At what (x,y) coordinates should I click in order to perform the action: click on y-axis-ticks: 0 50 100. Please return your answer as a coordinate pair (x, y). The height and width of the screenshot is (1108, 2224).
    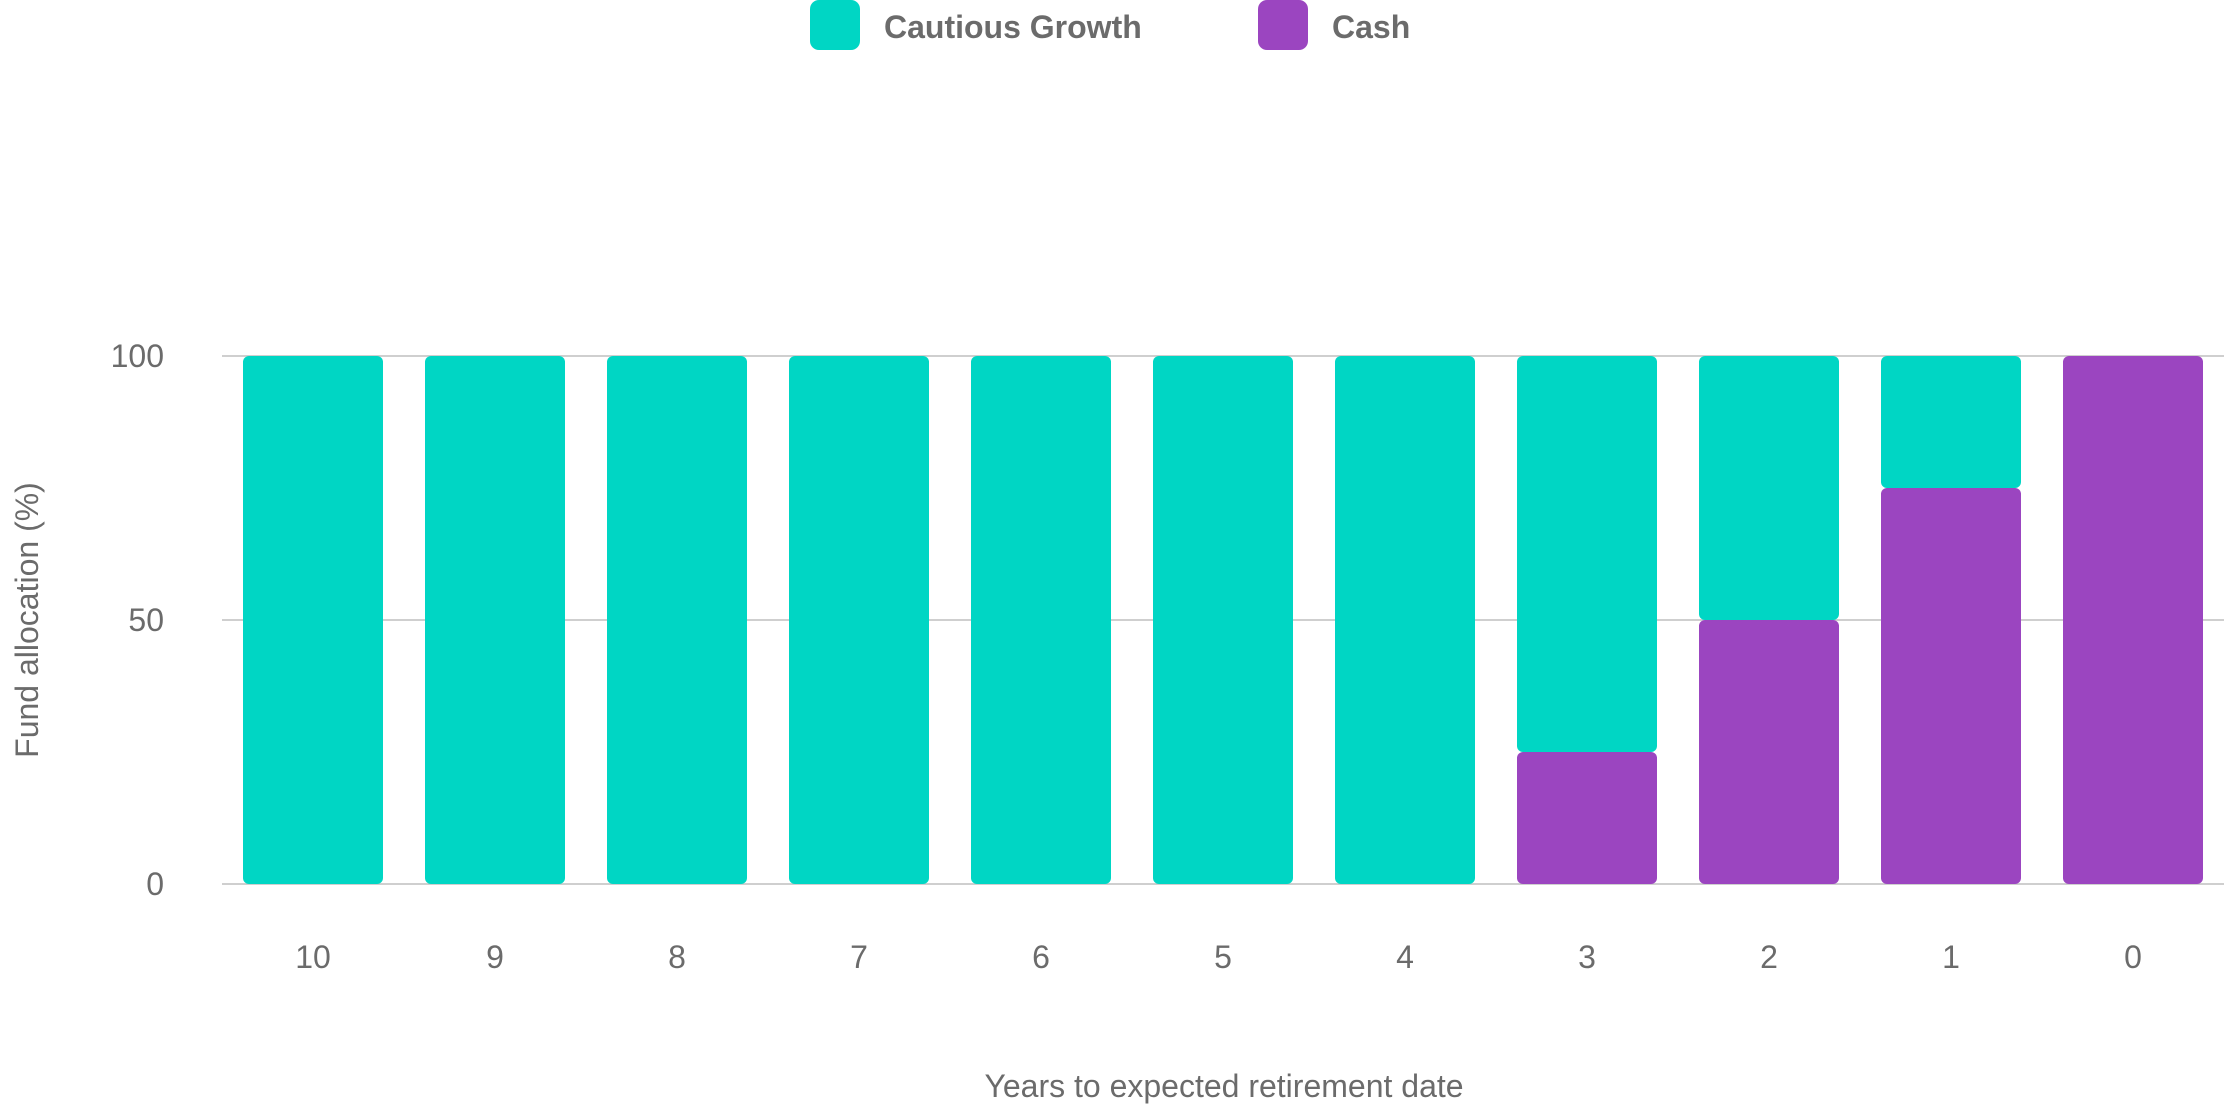
    Looking at the image, I should click on (137, 620).